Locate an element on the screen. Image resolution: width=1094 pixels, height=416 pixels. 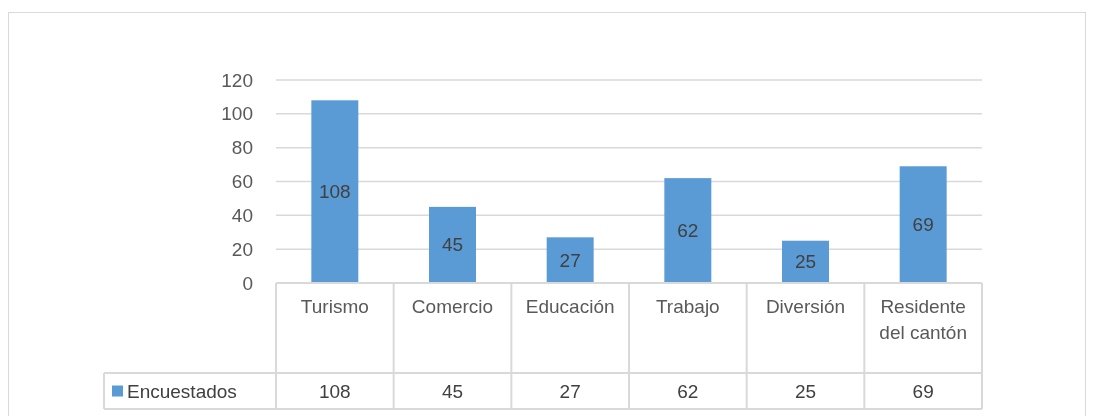
y-tick-label: 100 is located at coordinates (237, 114).